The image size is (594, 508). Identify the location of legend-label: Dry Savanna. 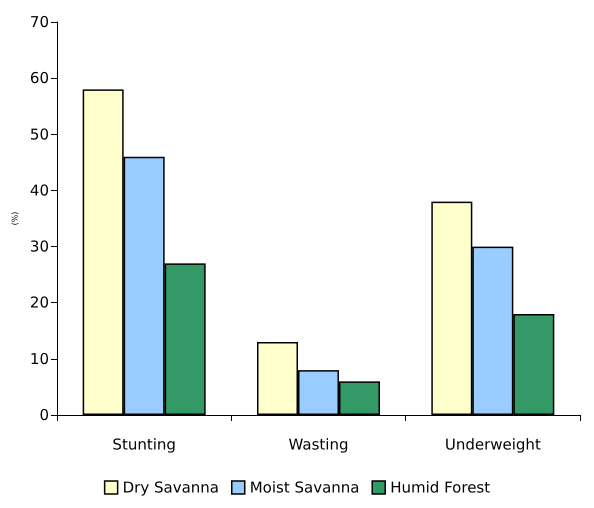
(170, 487).